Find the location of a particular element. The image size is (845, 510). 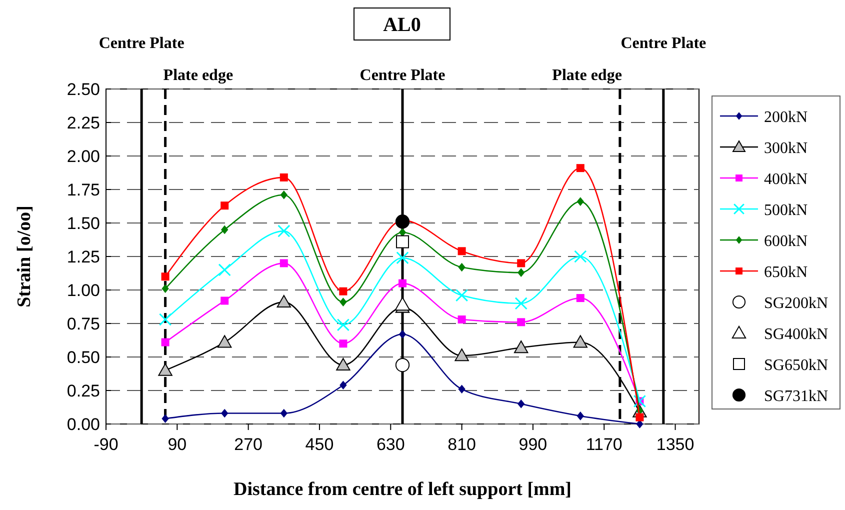

legend-label: 200kN is located at coordinates (786, 117).